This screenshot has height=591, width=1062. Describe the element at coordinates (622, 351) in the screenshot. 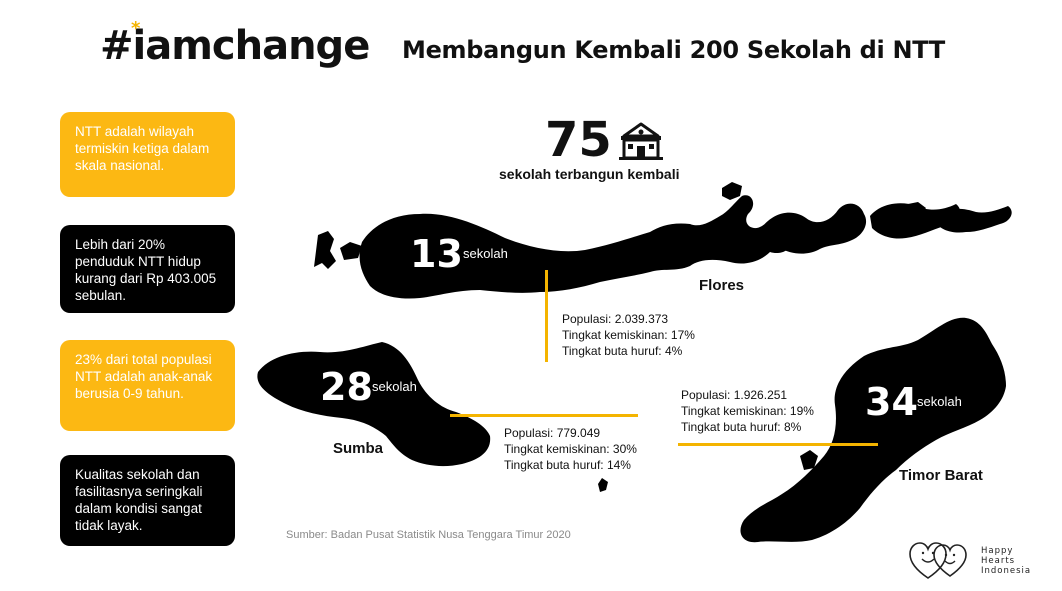

I see `flores-illiteracy: Tingkat buta huruf: 4%` at that location.